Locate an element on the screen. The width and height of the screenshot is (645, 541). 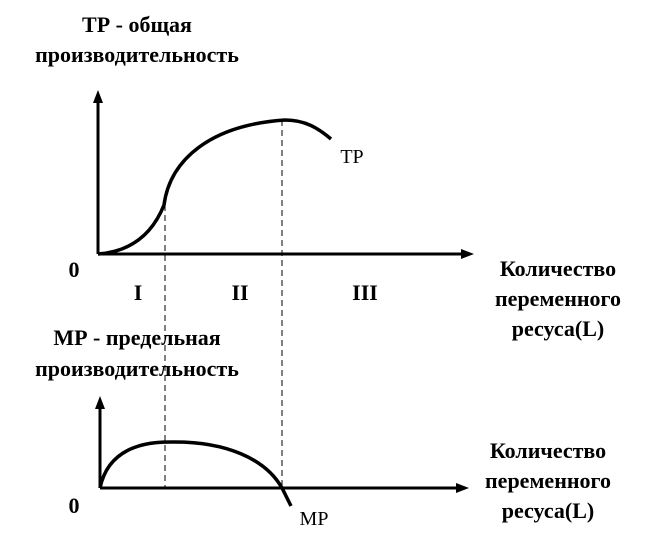
mp-title-line2: производительность is located at coordinates (137, 368).